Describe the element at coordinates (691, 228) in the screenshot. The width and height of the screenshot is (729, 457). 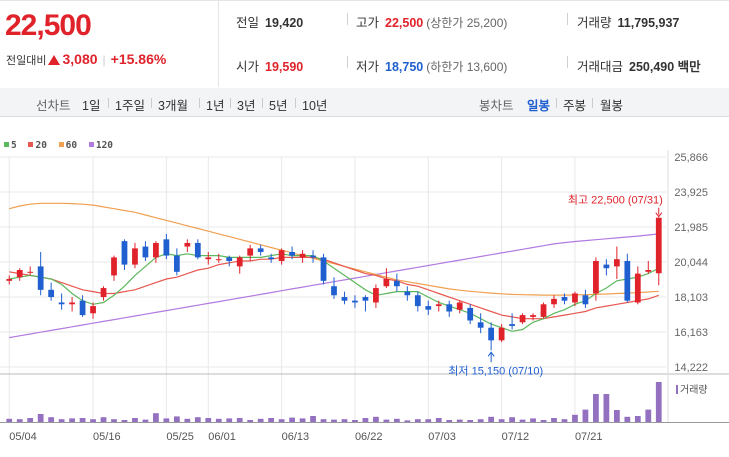
I see `y-tick-label: 21,985` at that location.